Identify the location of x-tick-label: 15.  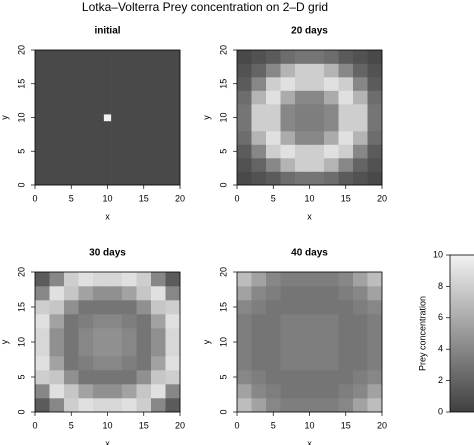
(346, 198).